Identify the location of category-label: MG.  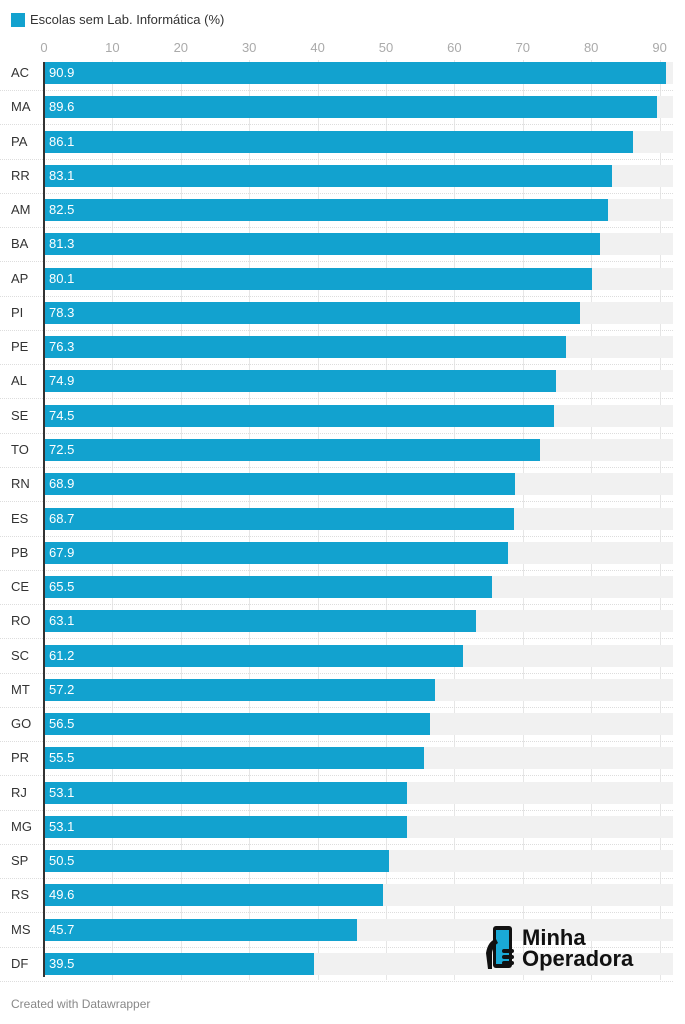
(21, 826).